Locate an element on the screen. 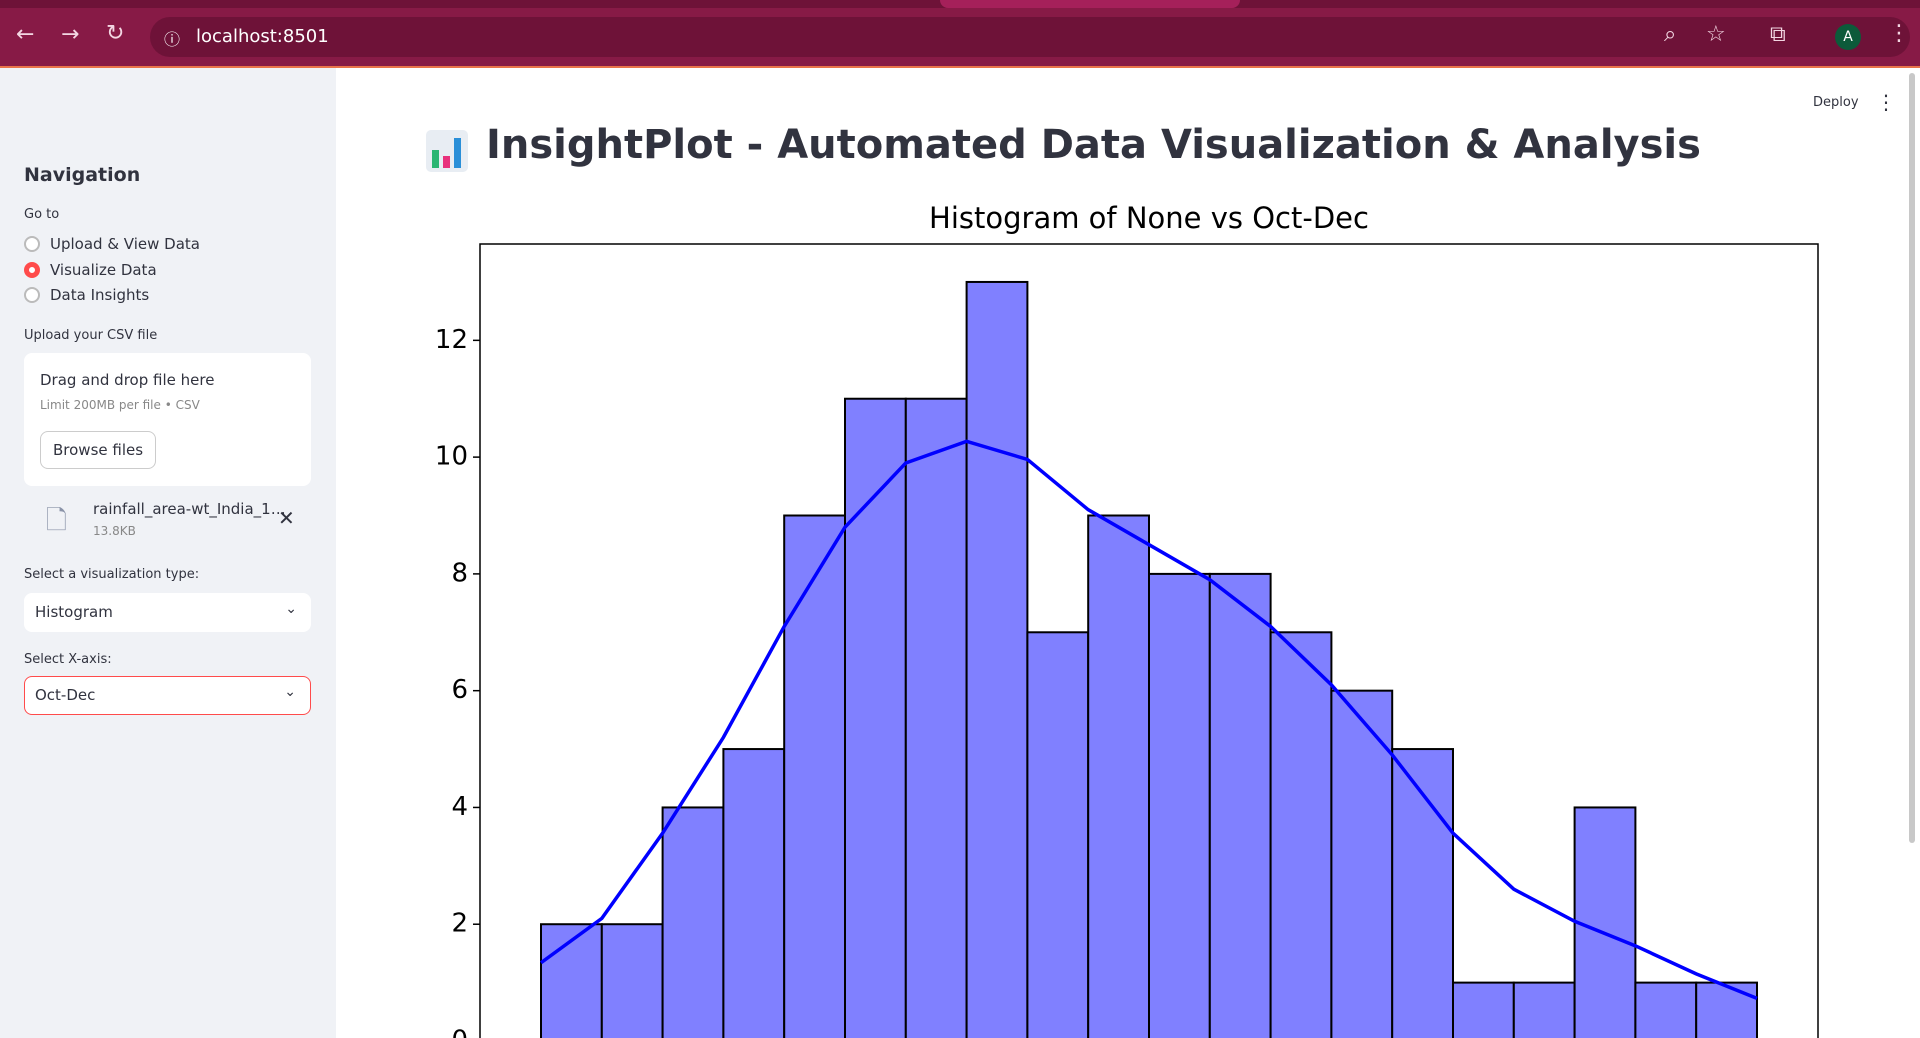 The image size is (1920, 1038). url: localhost:8501 is located at coordinates (262, 36).